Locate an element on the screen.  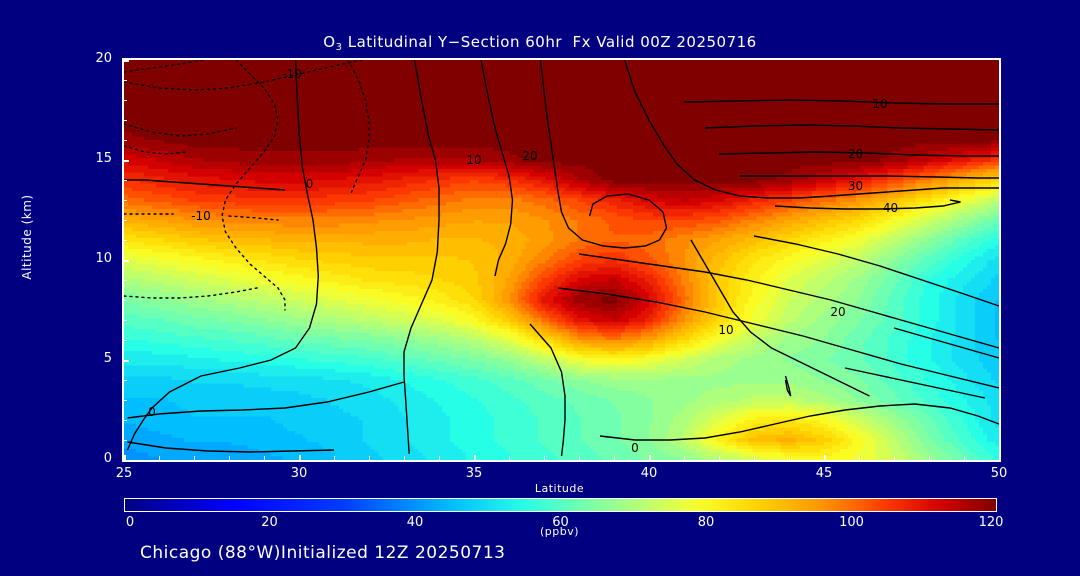
title-prefix: O is located at coordinates (329, 42).